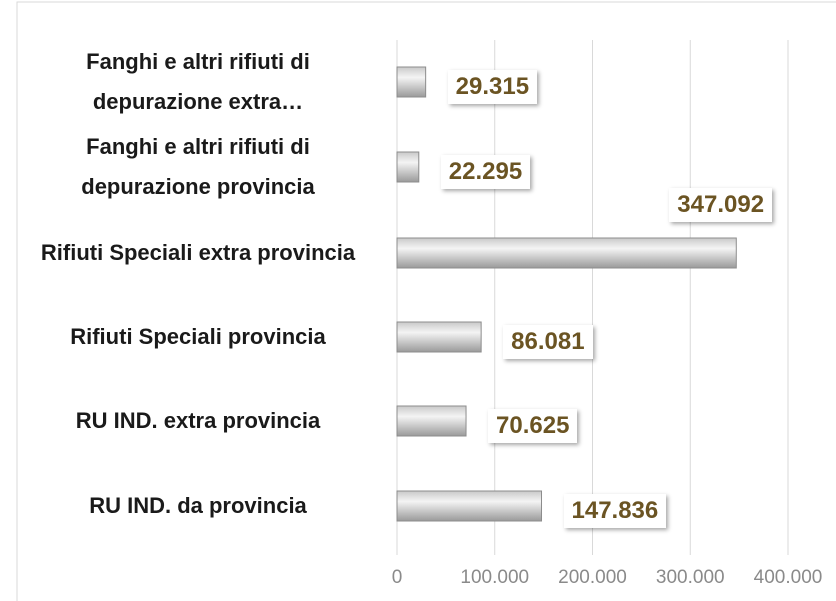 This screenshot has width=836, height=601. Describe the element at coordinates (397, 577) in the screenshot. I see `x-tick-label: 0` at that location.